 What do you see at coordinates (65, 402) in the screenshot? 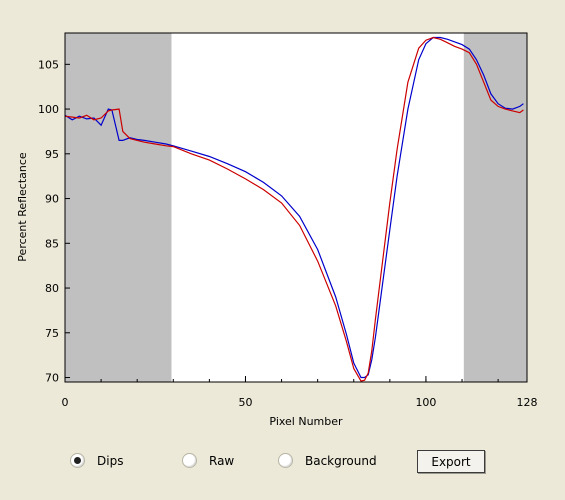
I see `x-tick-label: 0` at bounding box center [65, 402].